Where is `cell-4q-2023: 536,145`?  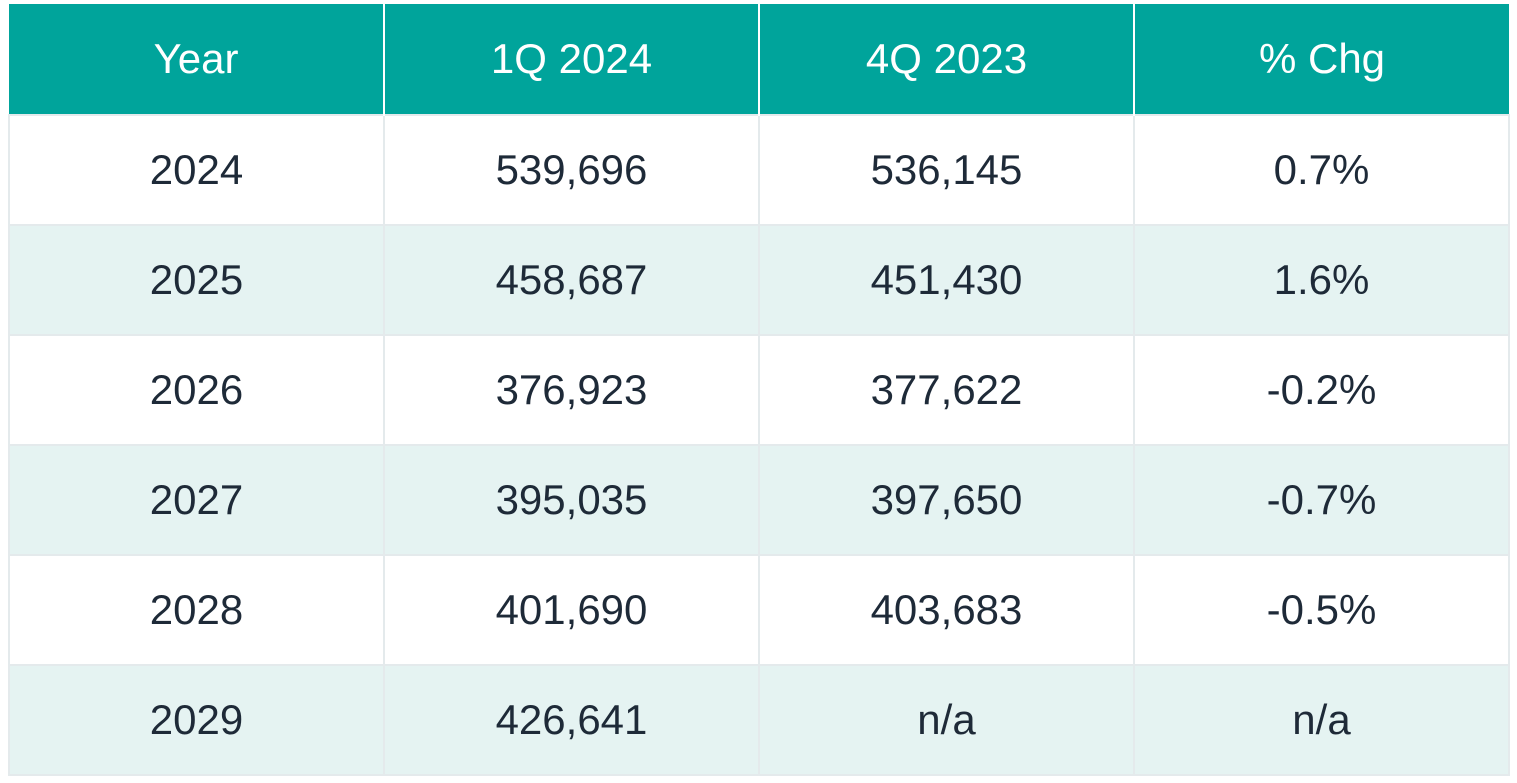 cell-4q-2023: 536,145 is located at coordinates (946, 170).